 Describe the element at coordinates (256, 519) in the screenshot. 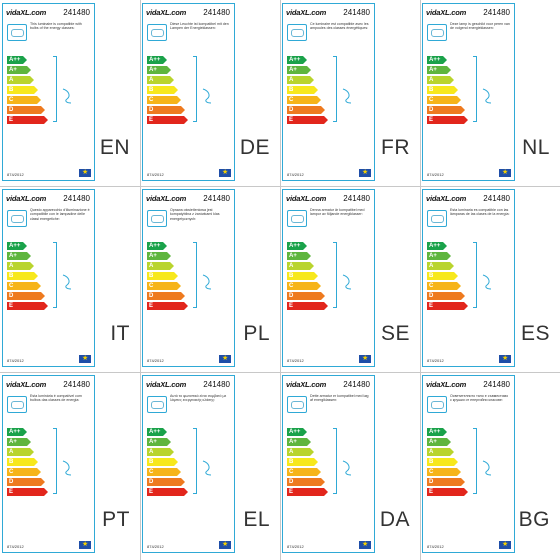

I see `language-code: EL` at that location.